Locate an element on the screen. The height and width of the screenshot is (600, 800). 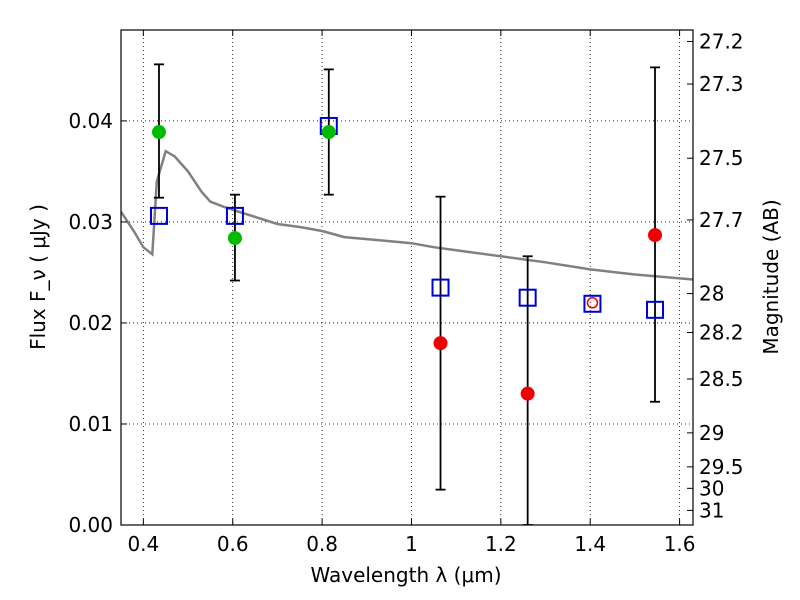
x-tick-label: 1.4 is located at coordinates (590, 544).